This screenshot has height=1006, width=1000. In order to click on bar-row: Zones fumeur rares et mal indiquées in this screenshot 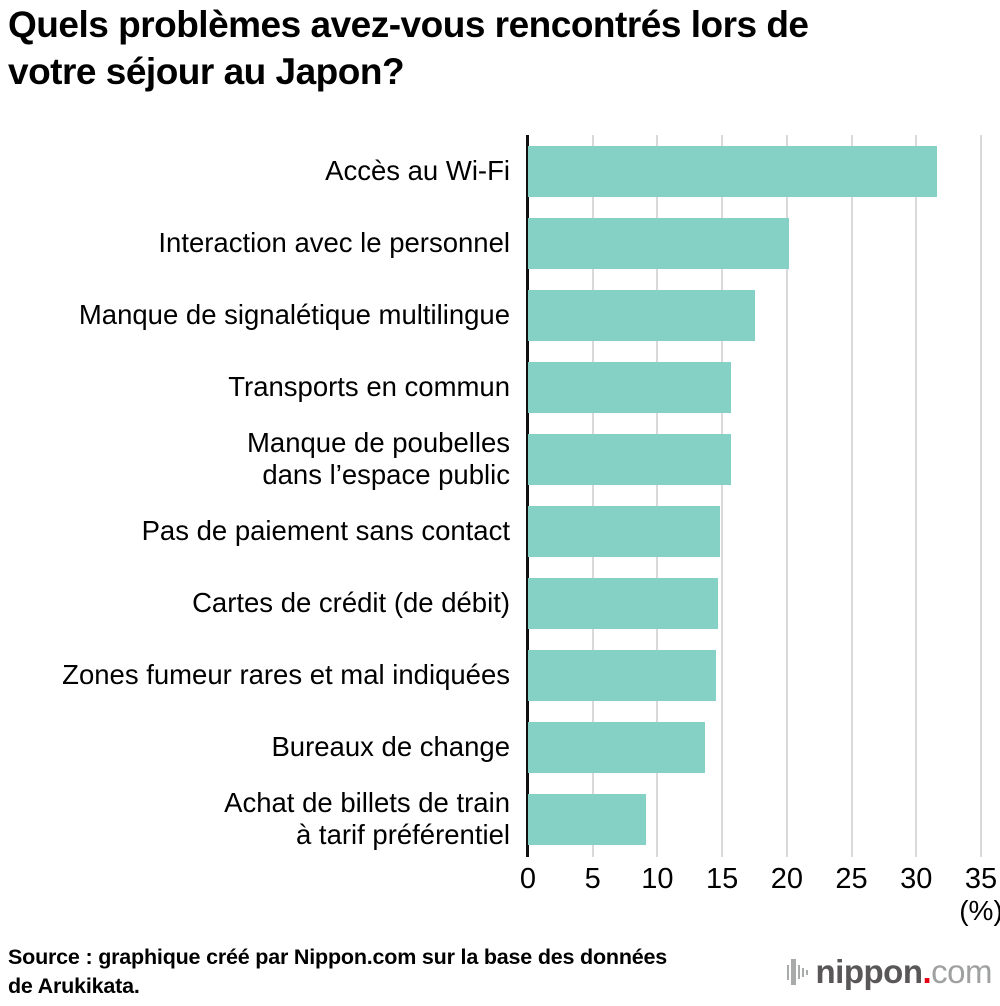, I will do `click(490, 675)`.